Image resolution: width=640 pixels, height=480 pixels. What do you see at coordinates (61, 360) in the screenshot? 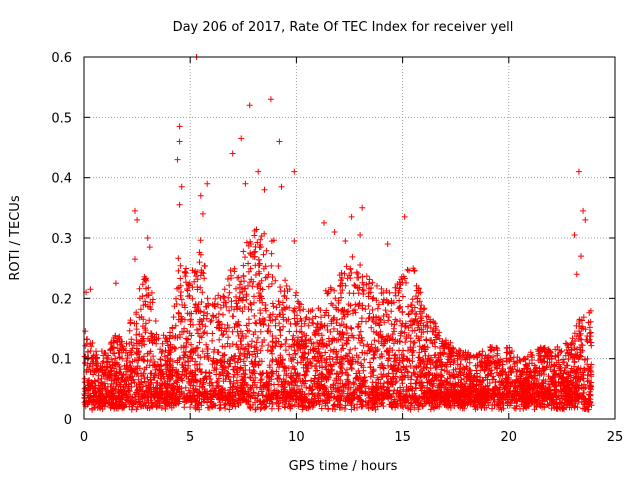
I see `y-tick-label: 0.1` at bounding box center [61, 360].